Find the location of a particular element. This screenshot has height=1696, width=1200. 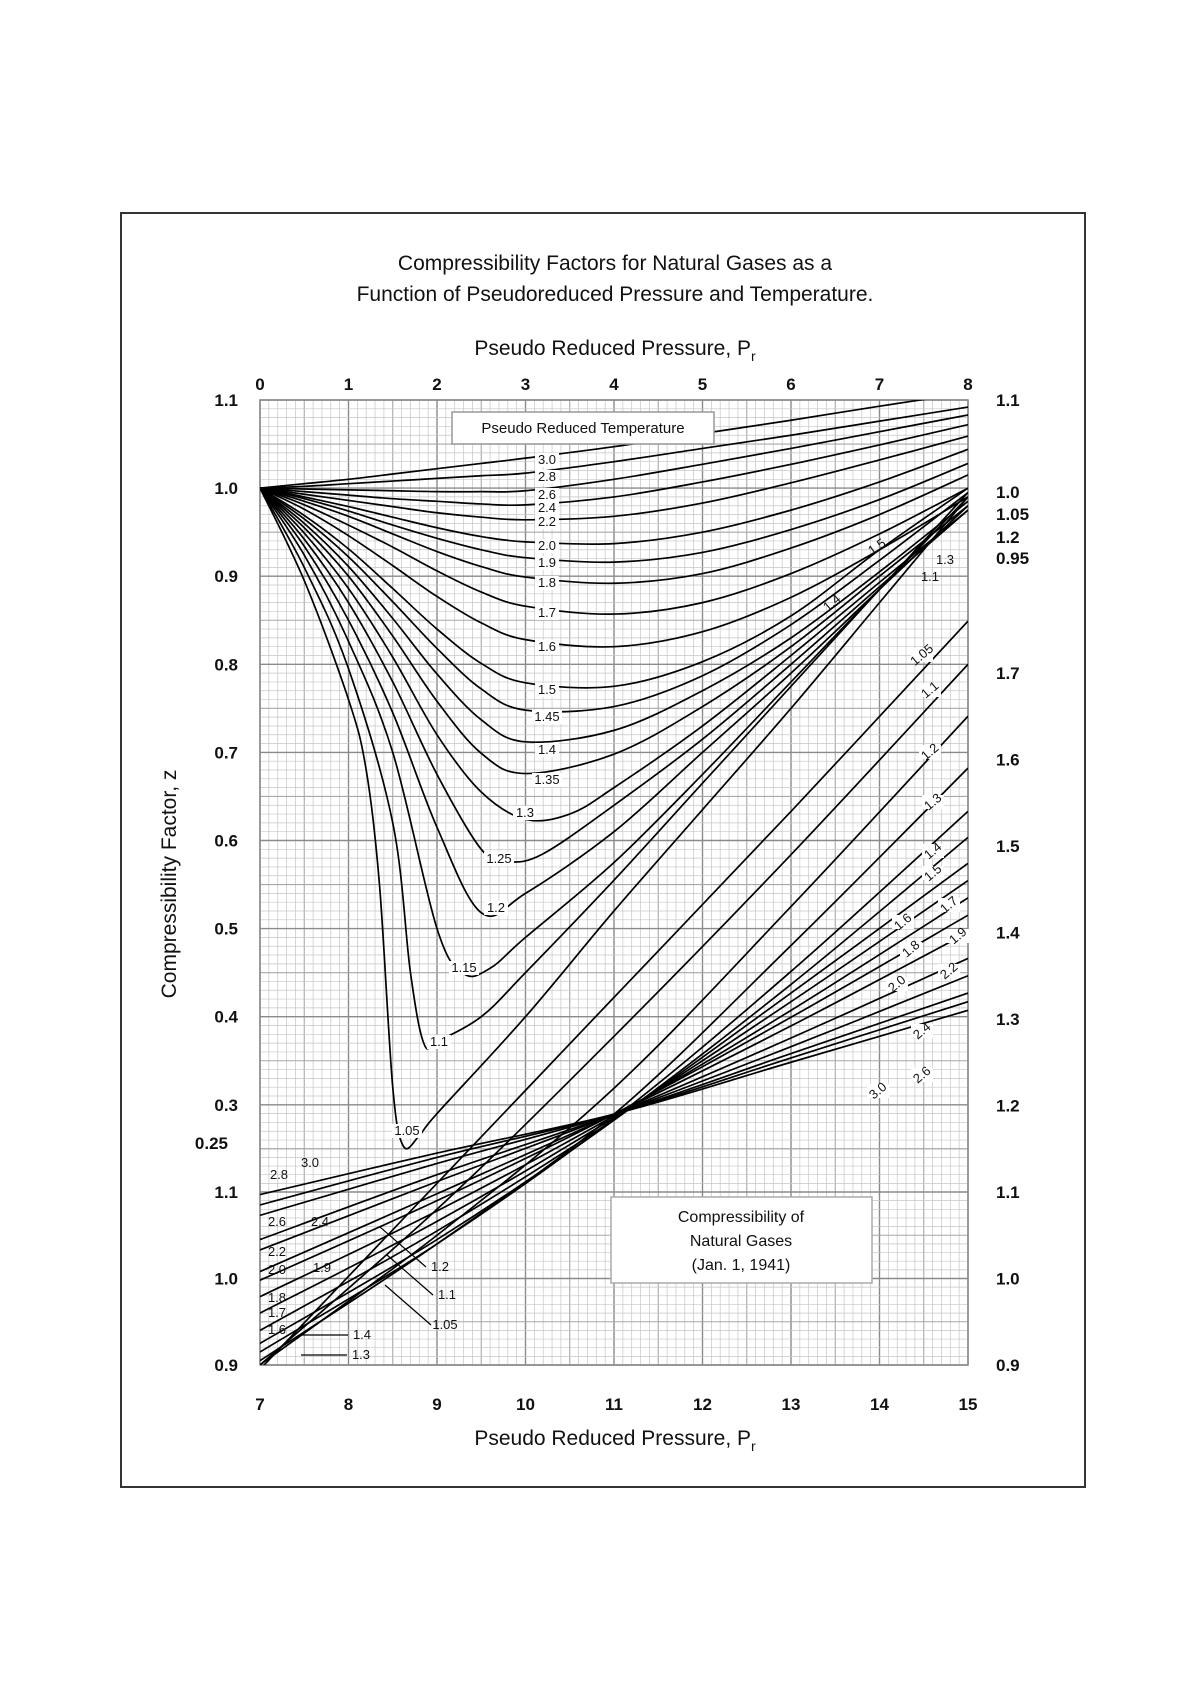

lower-left-curve-label: 2.2 is located at coordinates (277, 1251).